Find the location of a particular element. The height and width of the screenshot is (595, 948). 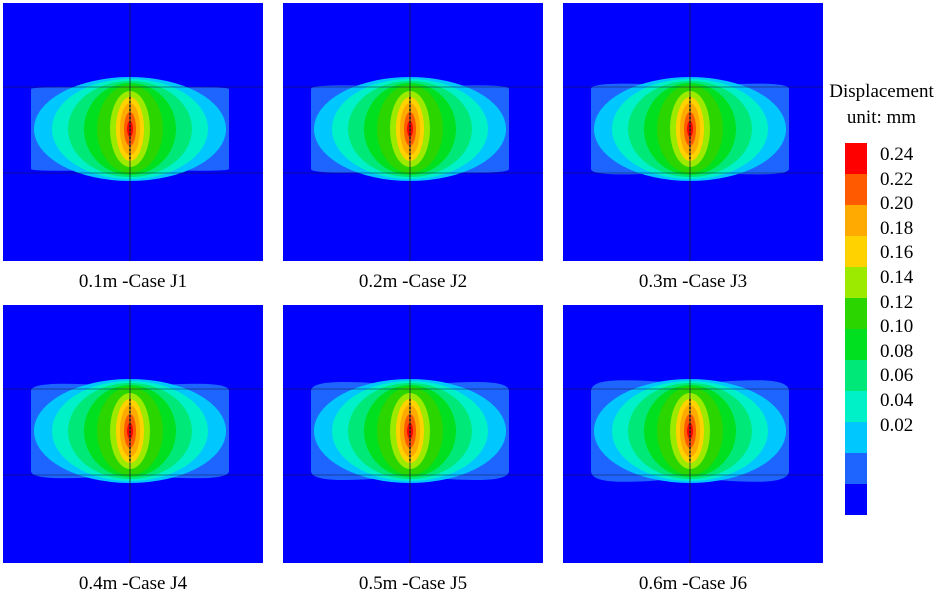

legend-tick-label: 0.12 is located at coordinates (897, 302).